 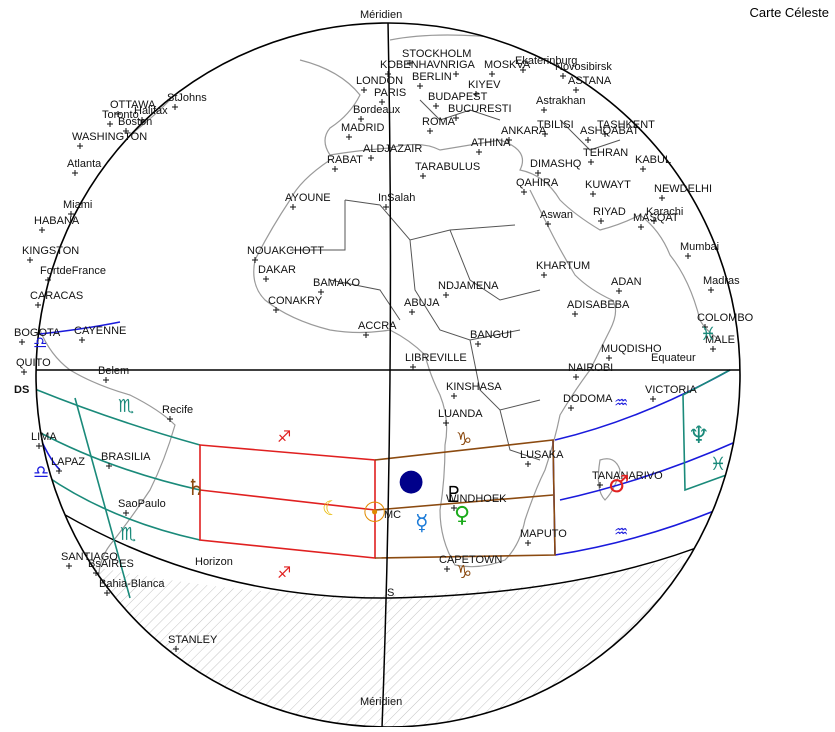 I want to click on city-marker: Karachi, so click(x=664, y=215).